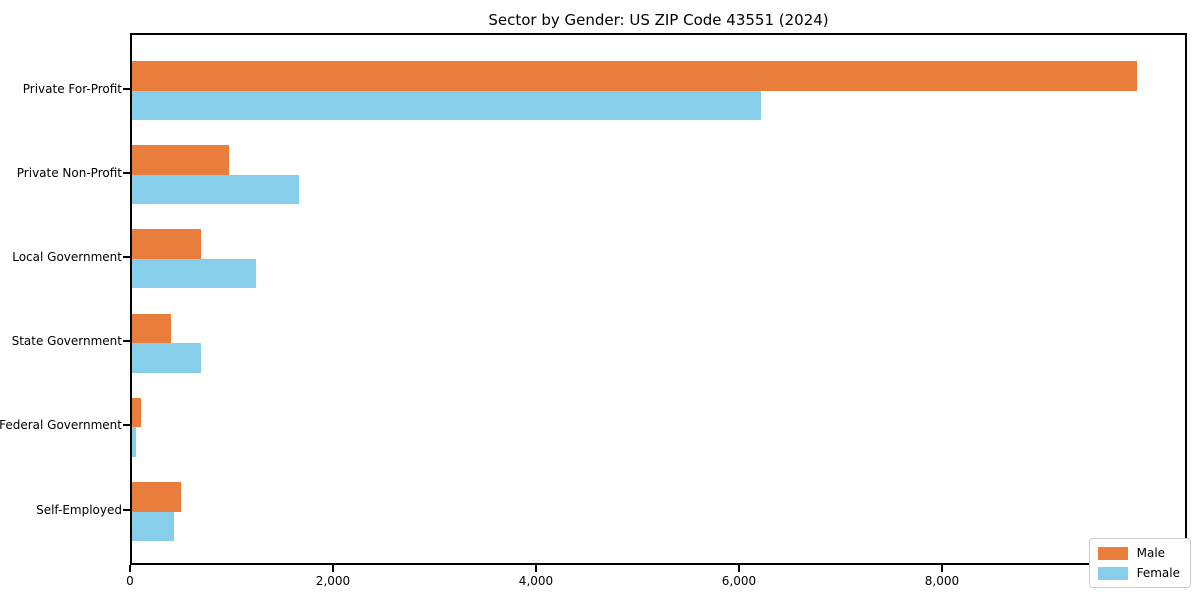 Image resolution: width=1200 pixels, height=600 pixels. Describe the element at coordinates (1112, 573) in the screenshot. I see `legend-swatch-female` at that location.